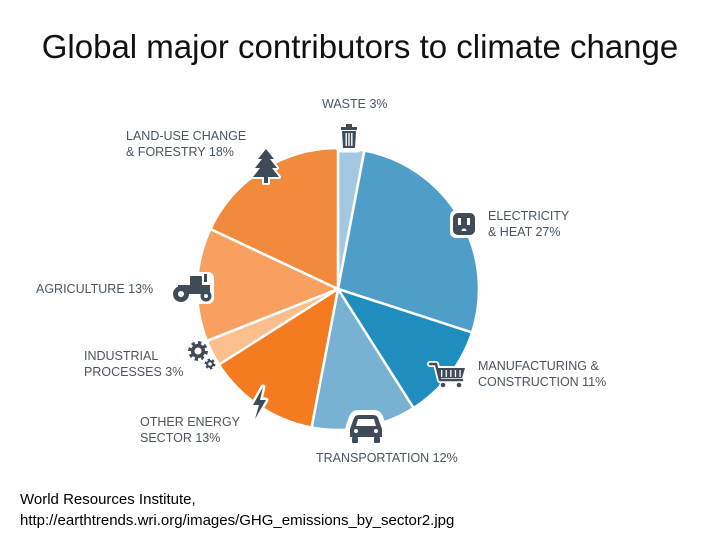 The image size is (720, 540). I want to click on shopping-cart-icon, so click(447, 375).